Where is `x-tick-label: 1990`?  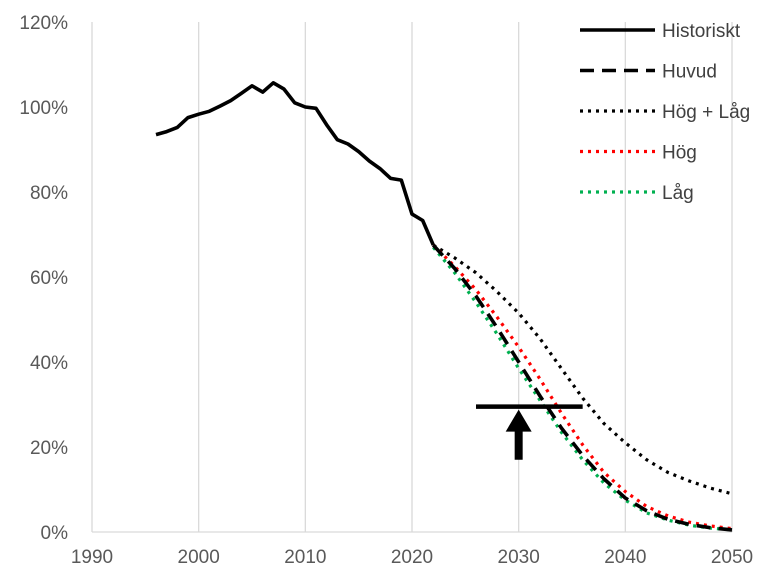 x-tick-label: 1990 is located at coordinates (92, 557).